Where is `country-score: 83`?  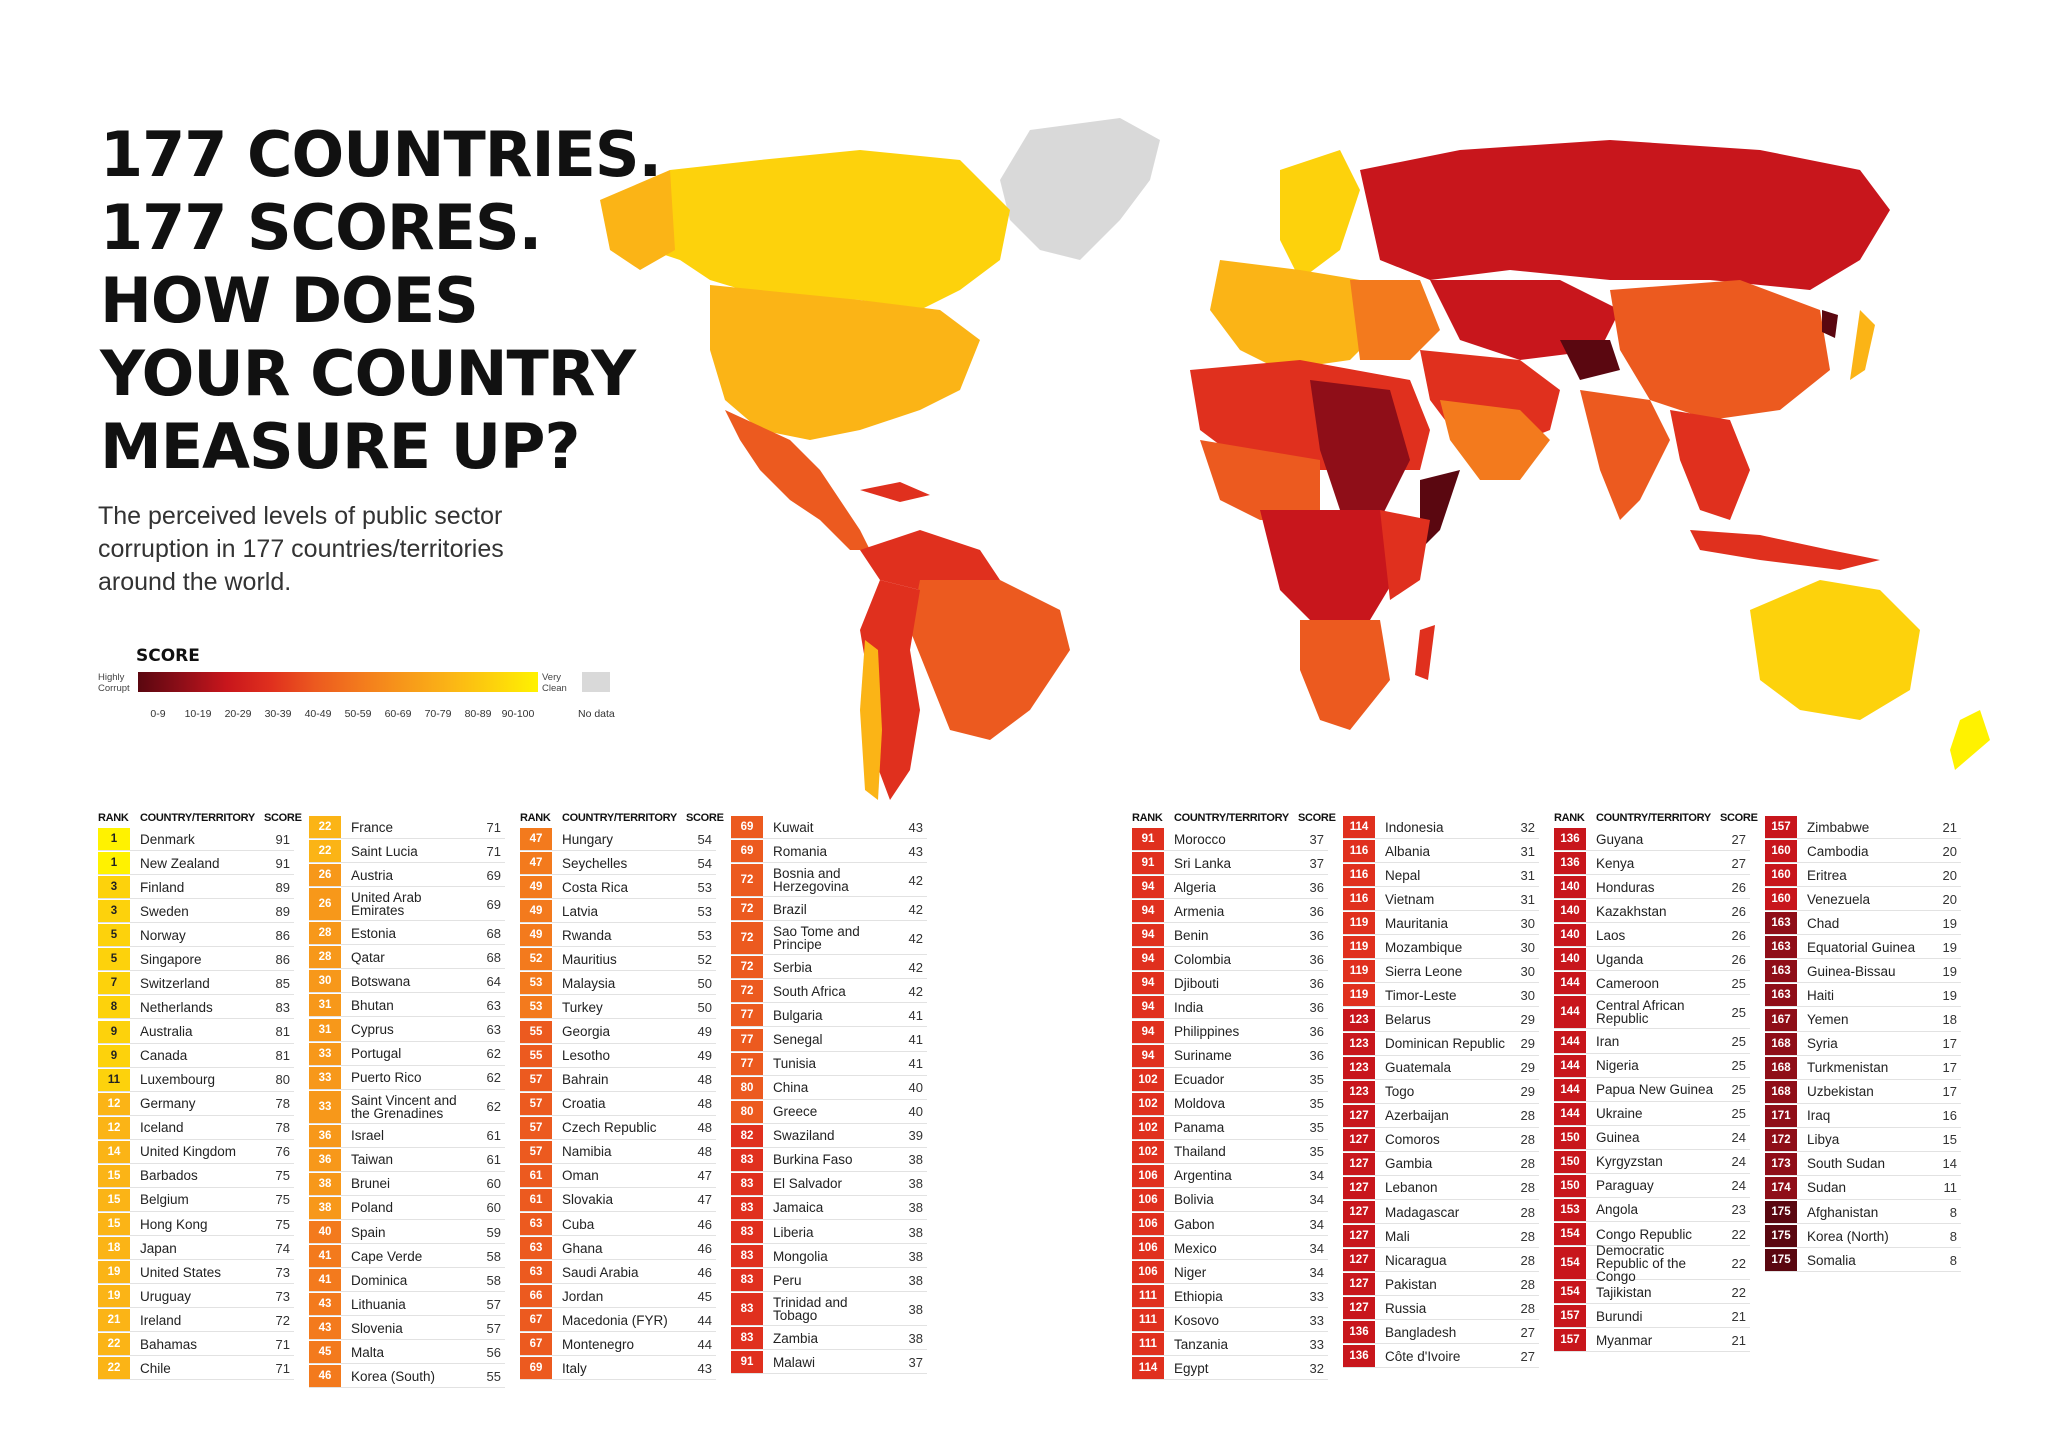
country-score: 83 is located at coordinates (282, 1007).